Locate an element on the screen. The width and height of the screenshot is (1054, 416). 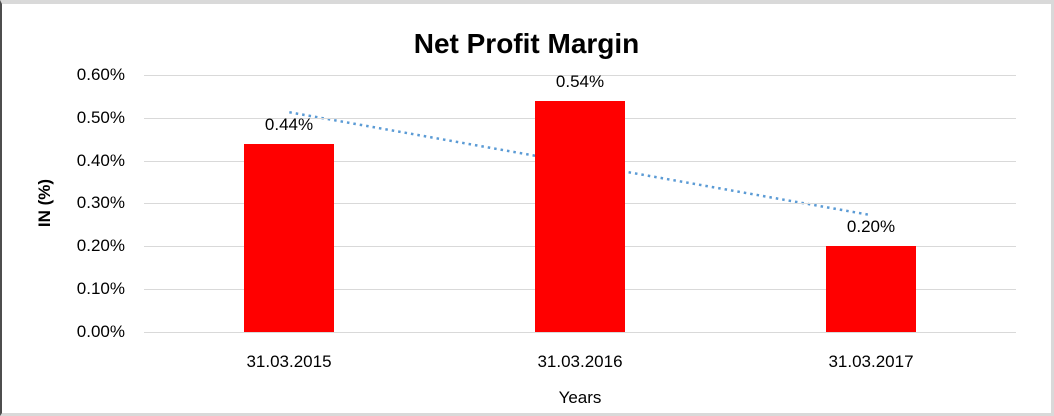
y-axis-title: IN (%) is located at coordinates (44, 203).